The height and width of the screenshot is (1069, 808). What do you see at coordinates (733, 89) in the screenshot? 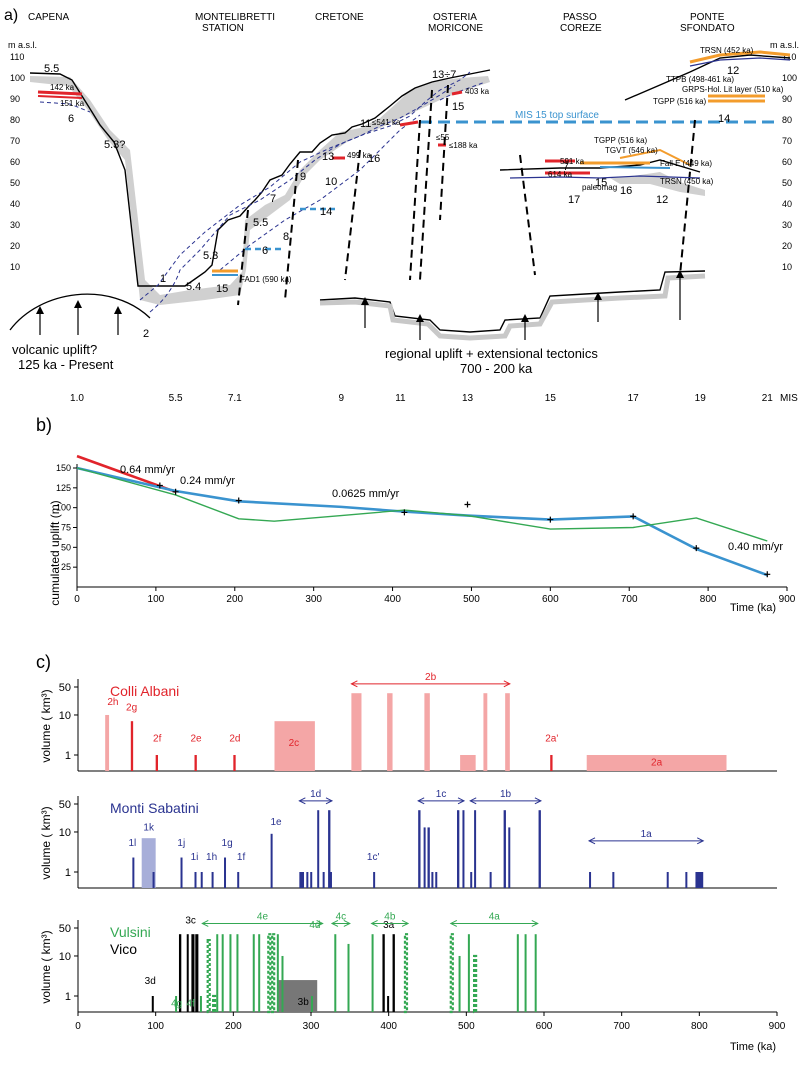
I see `age-grps: GRPS-Hol. Lit layer (510 ka)` at bounding box center [733, 89].